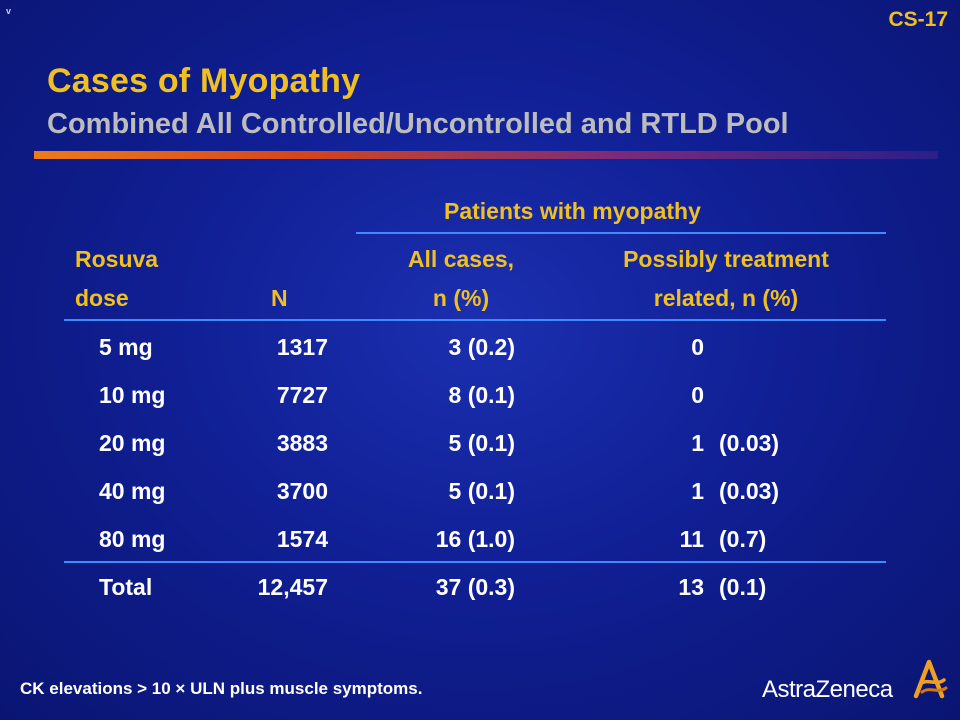 The image size is (960, 720). What do you see at coordinates (572, 211) in the screenshot?
I see `group-header: Patients with myopathy` at bounding box center [572, 211].